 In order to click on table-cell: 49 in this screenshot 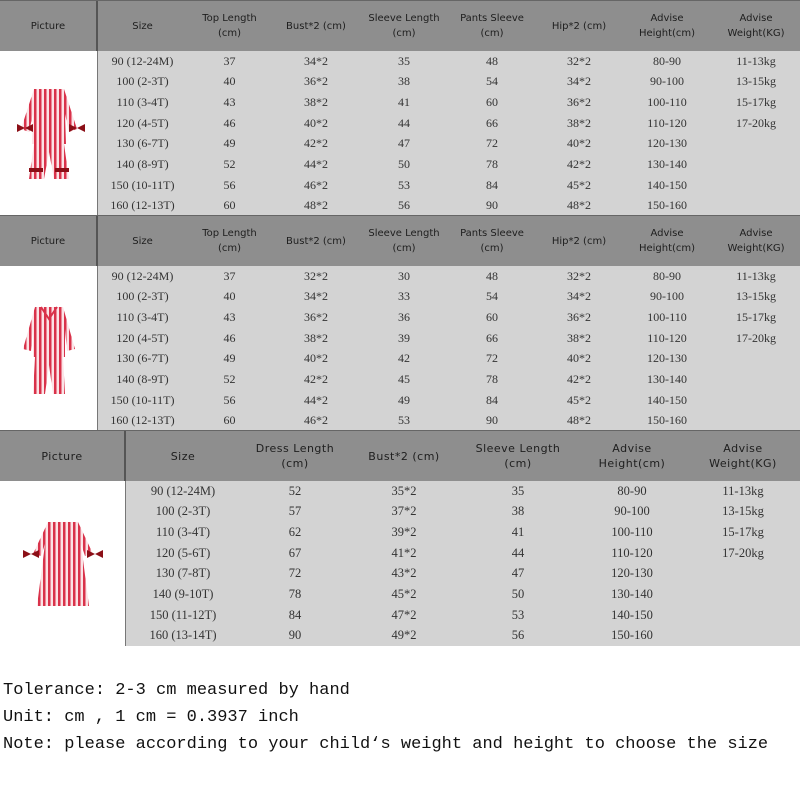, I will do `click(229, 143)`.